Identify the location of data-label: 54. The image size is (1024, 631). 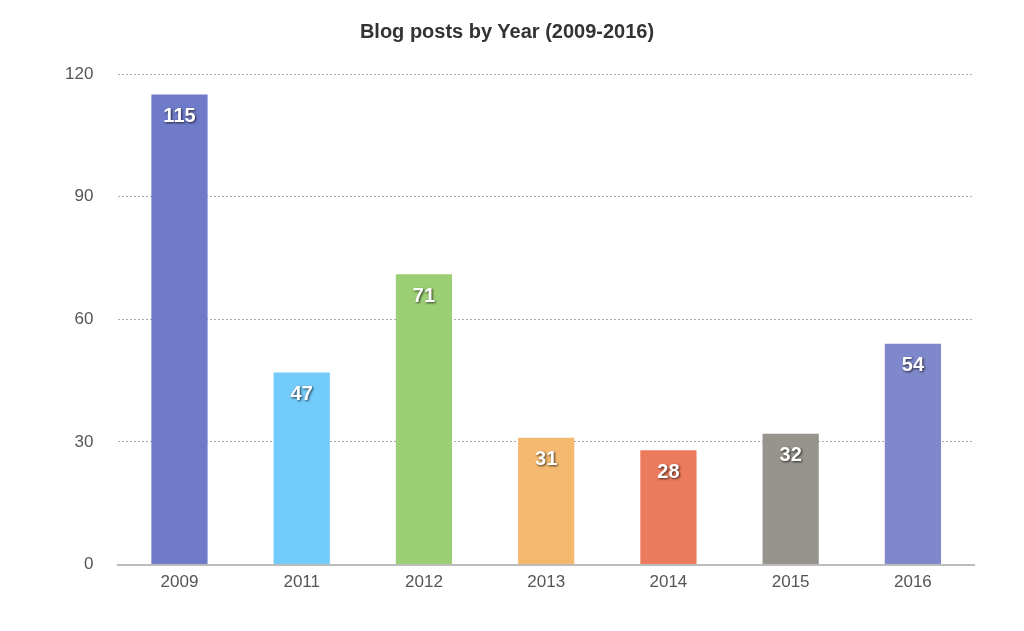
(913, 364).